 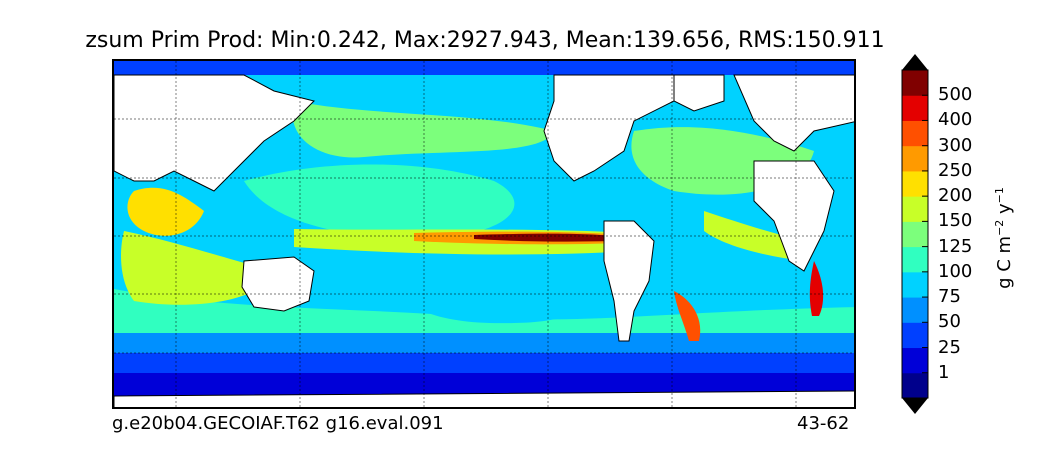 What do you see at coordinates (629, 281) in the screenshot?
I see `south-america-land` at bounding box center [629, 281].